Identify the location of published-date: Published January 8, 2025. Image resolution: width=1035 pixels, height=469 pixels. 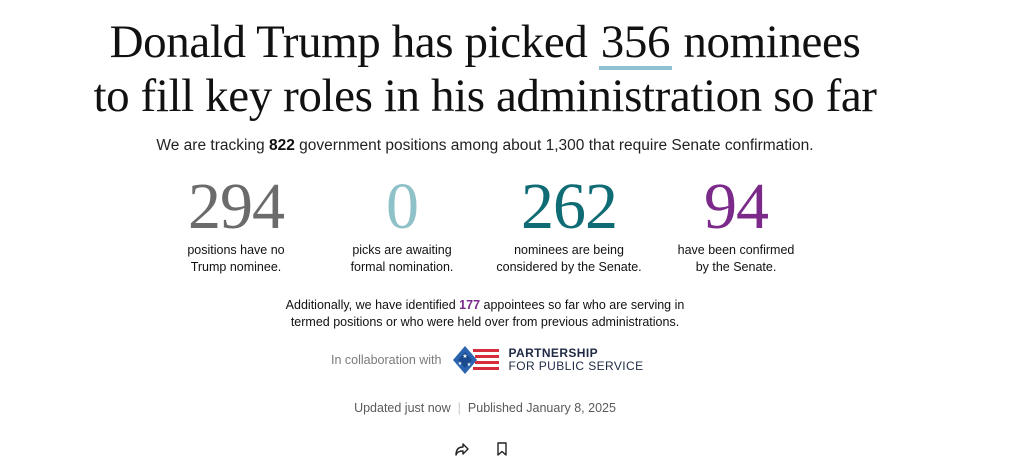
(541, 408).